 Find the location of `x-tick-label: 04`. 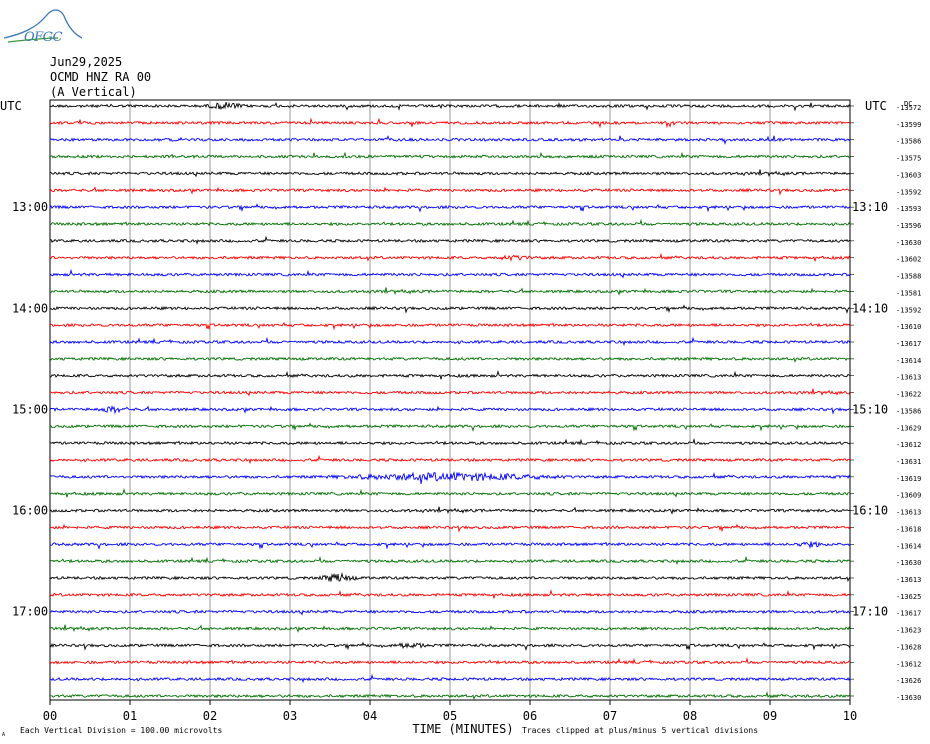

x-tick-label: 04 is located at coordinates (370, 716).